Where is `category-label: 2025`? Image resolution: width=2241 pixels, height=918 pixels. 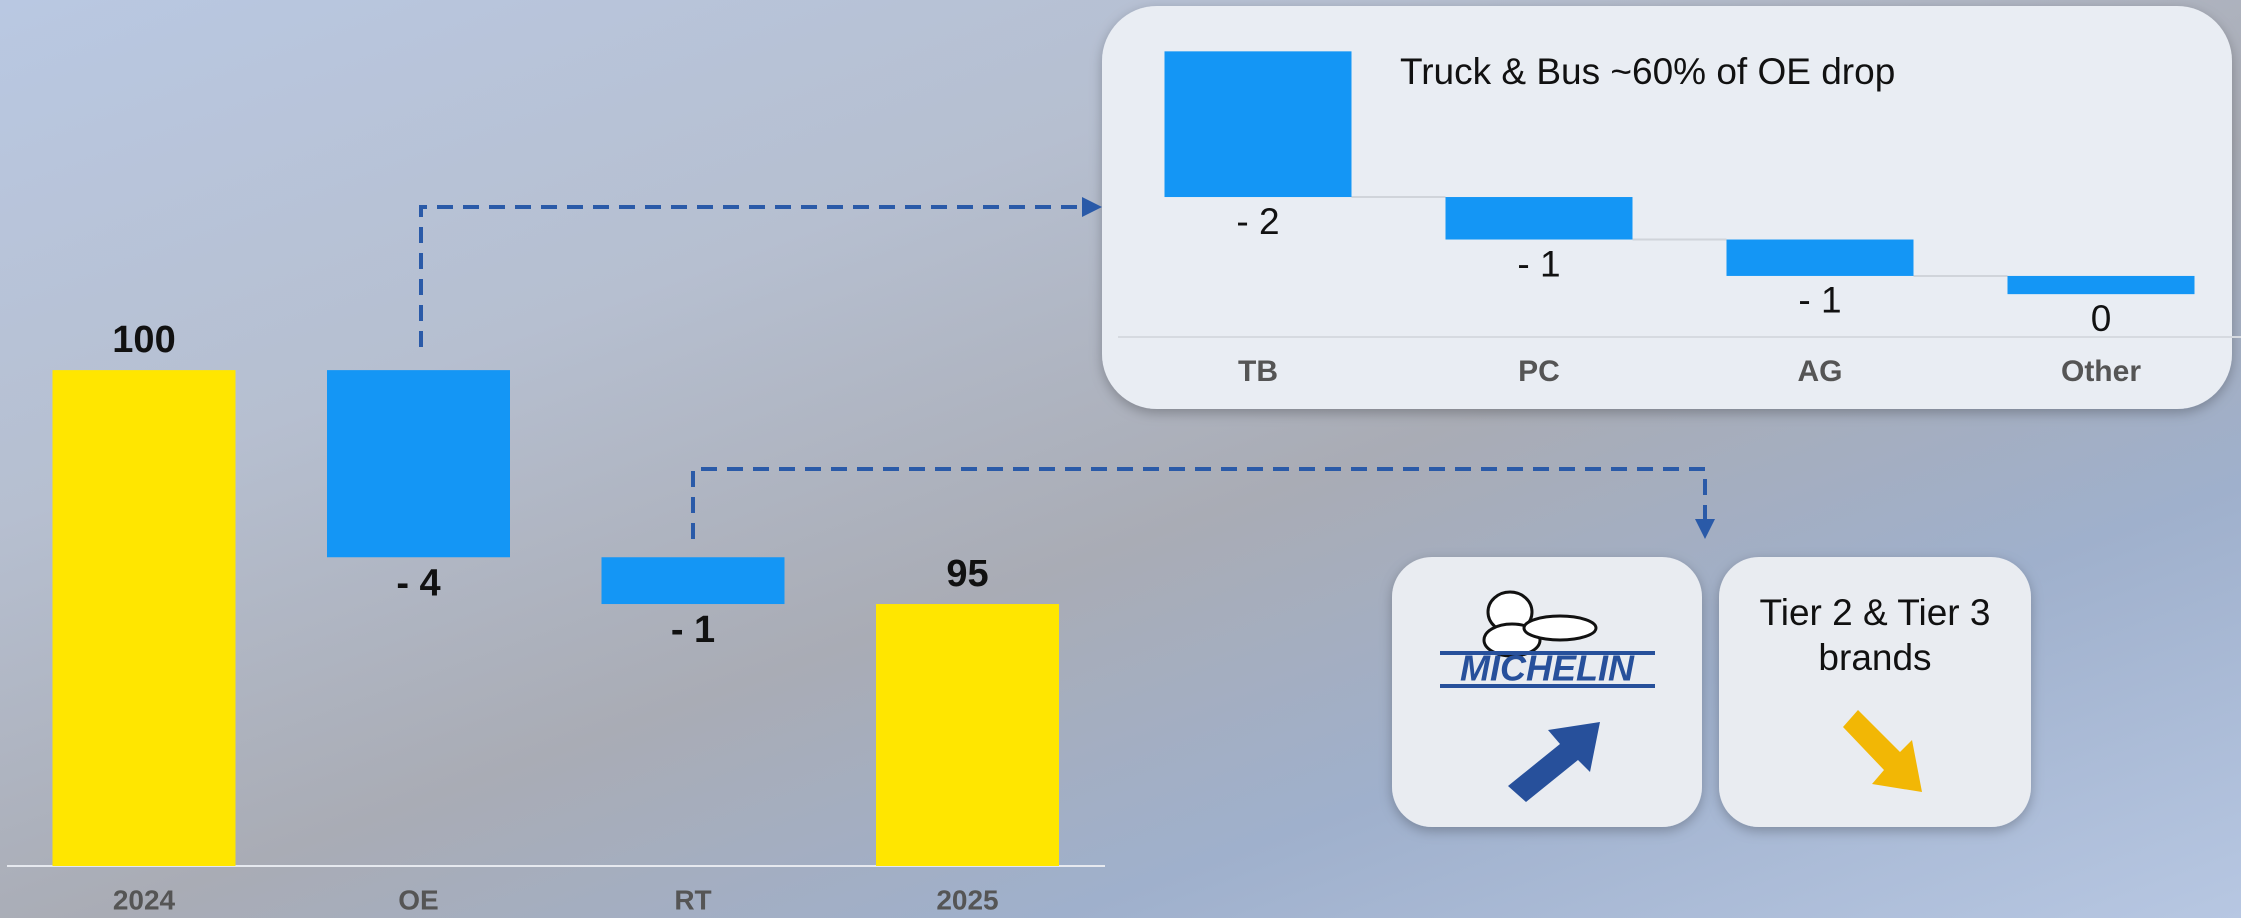 category-label: 2025 is located at coordinates (967, 899).